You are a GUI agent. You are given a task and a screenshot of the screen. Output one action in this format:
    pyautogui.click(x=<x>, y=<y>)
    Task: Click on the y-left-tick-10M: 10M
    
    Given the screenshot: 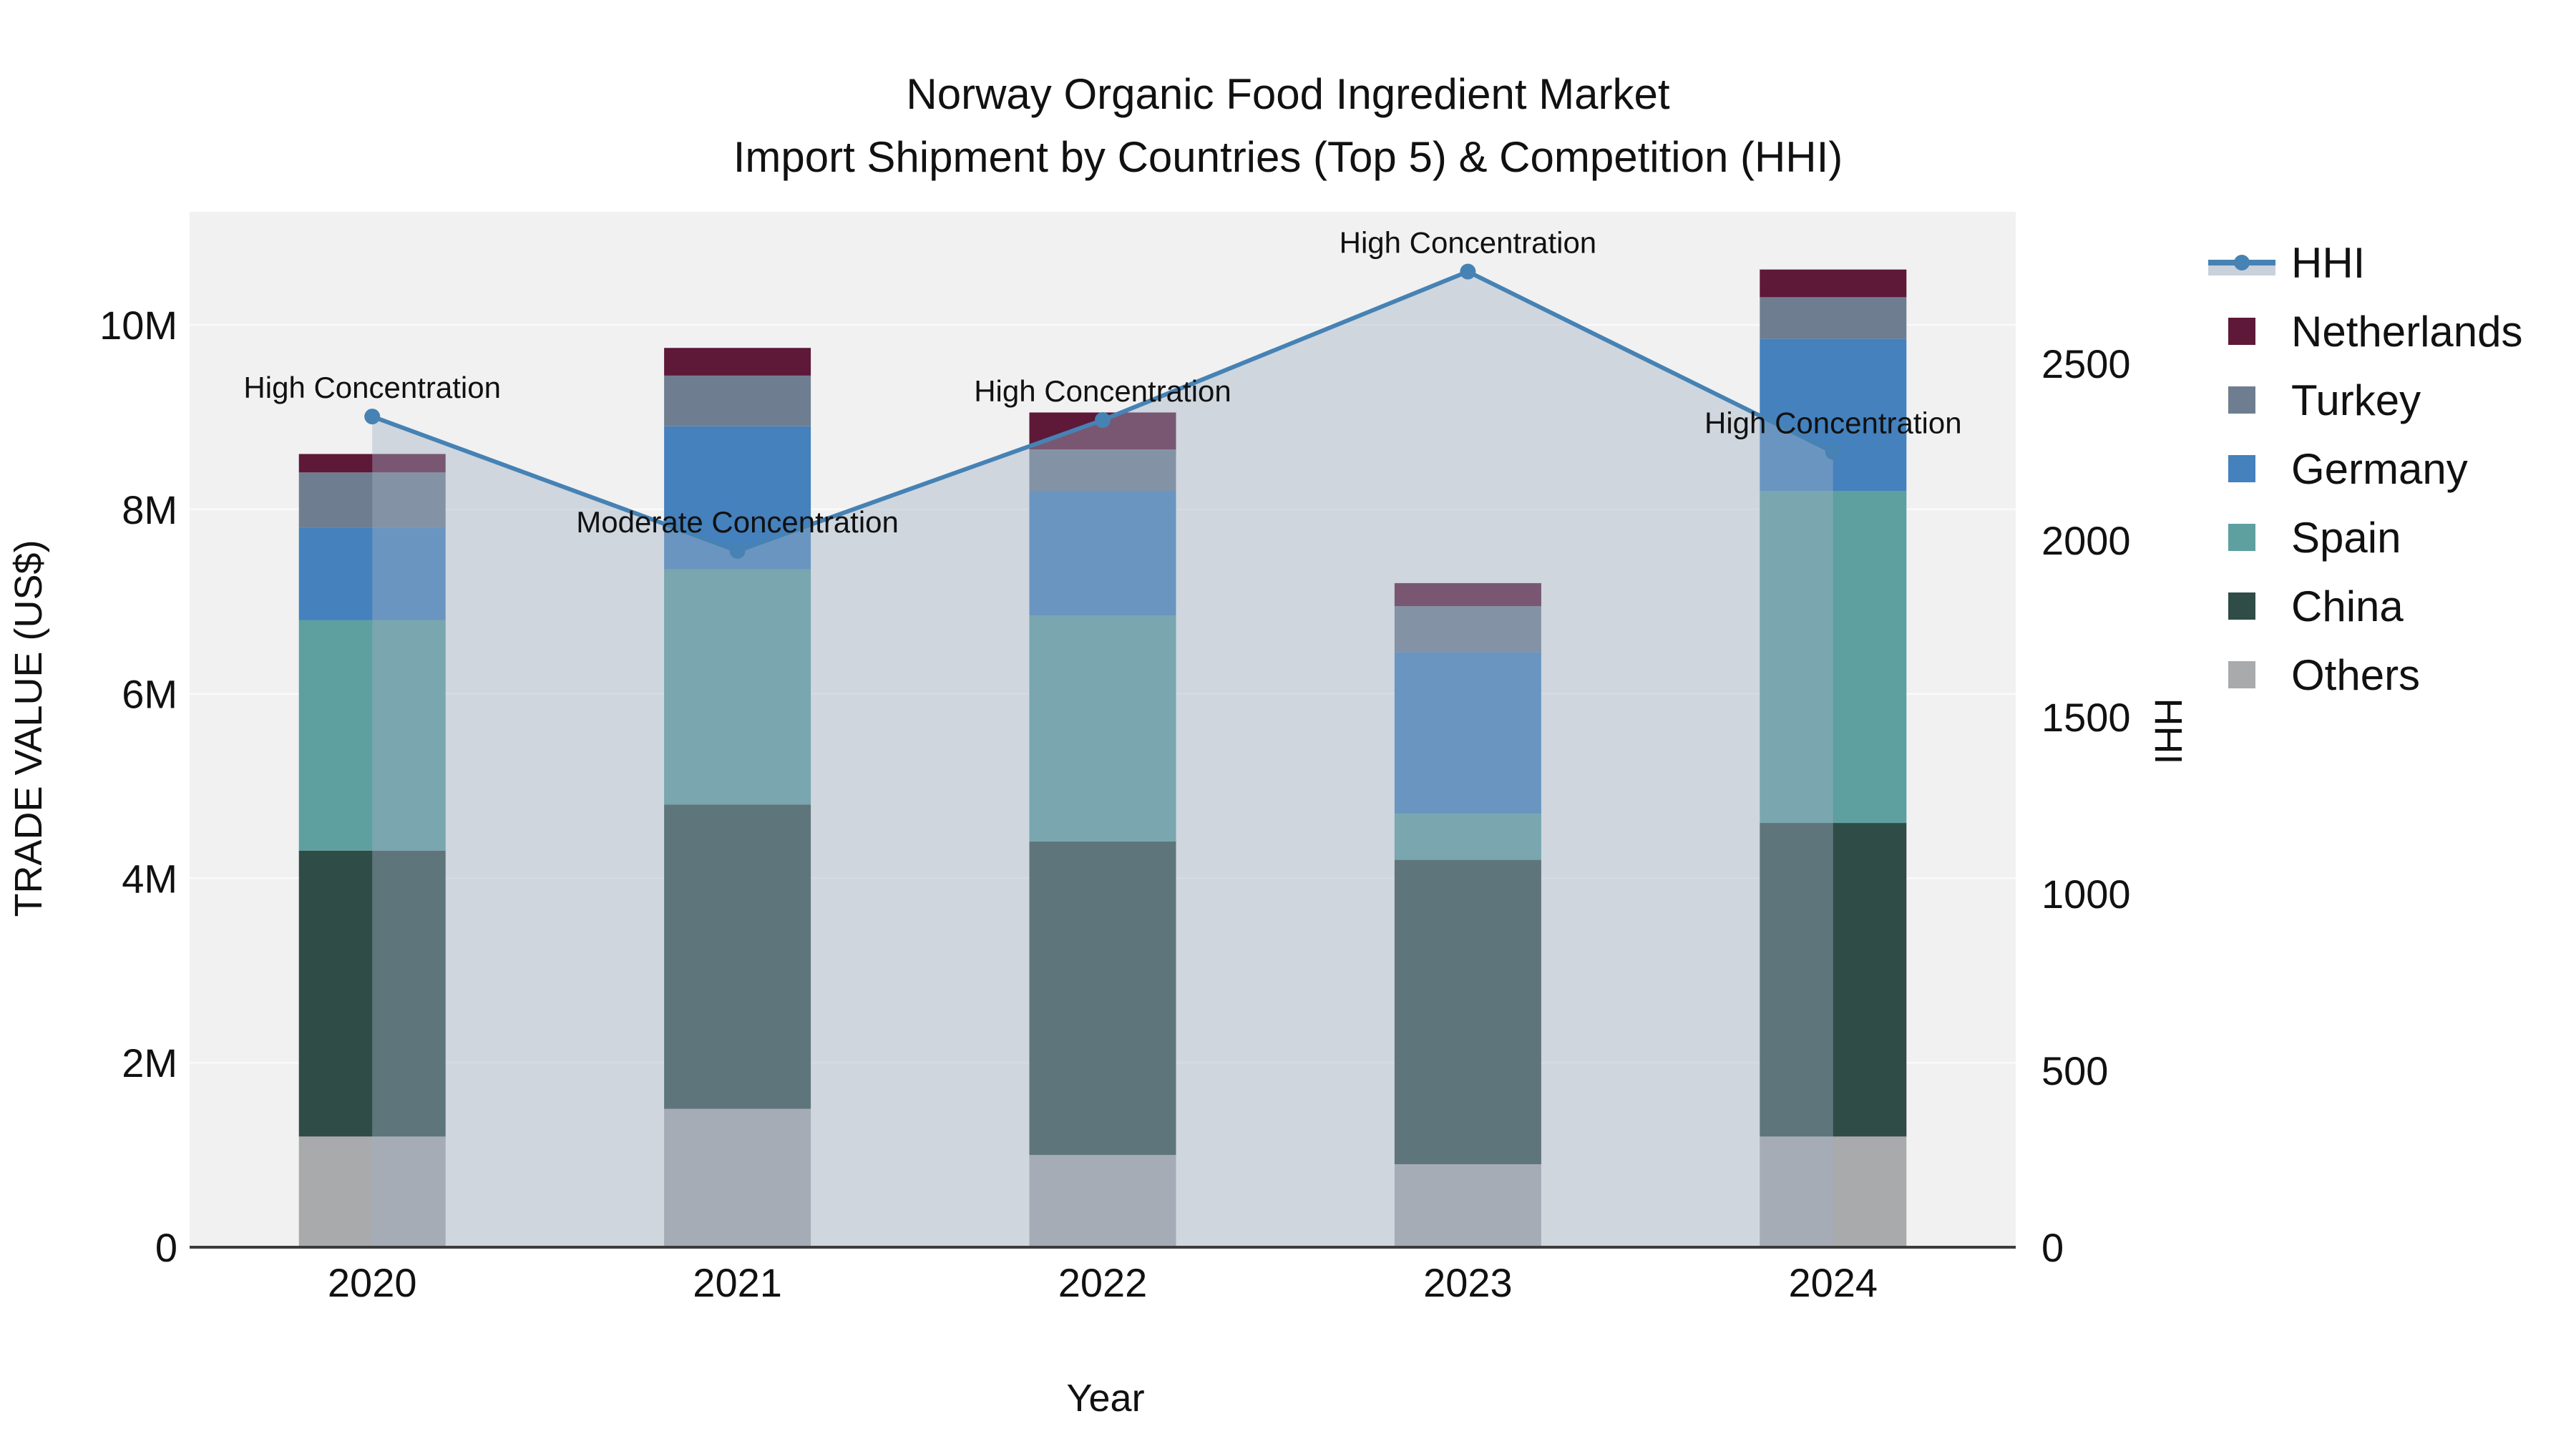 What is the action you would take?
    pyautogui.click(x=138, y=325)
    